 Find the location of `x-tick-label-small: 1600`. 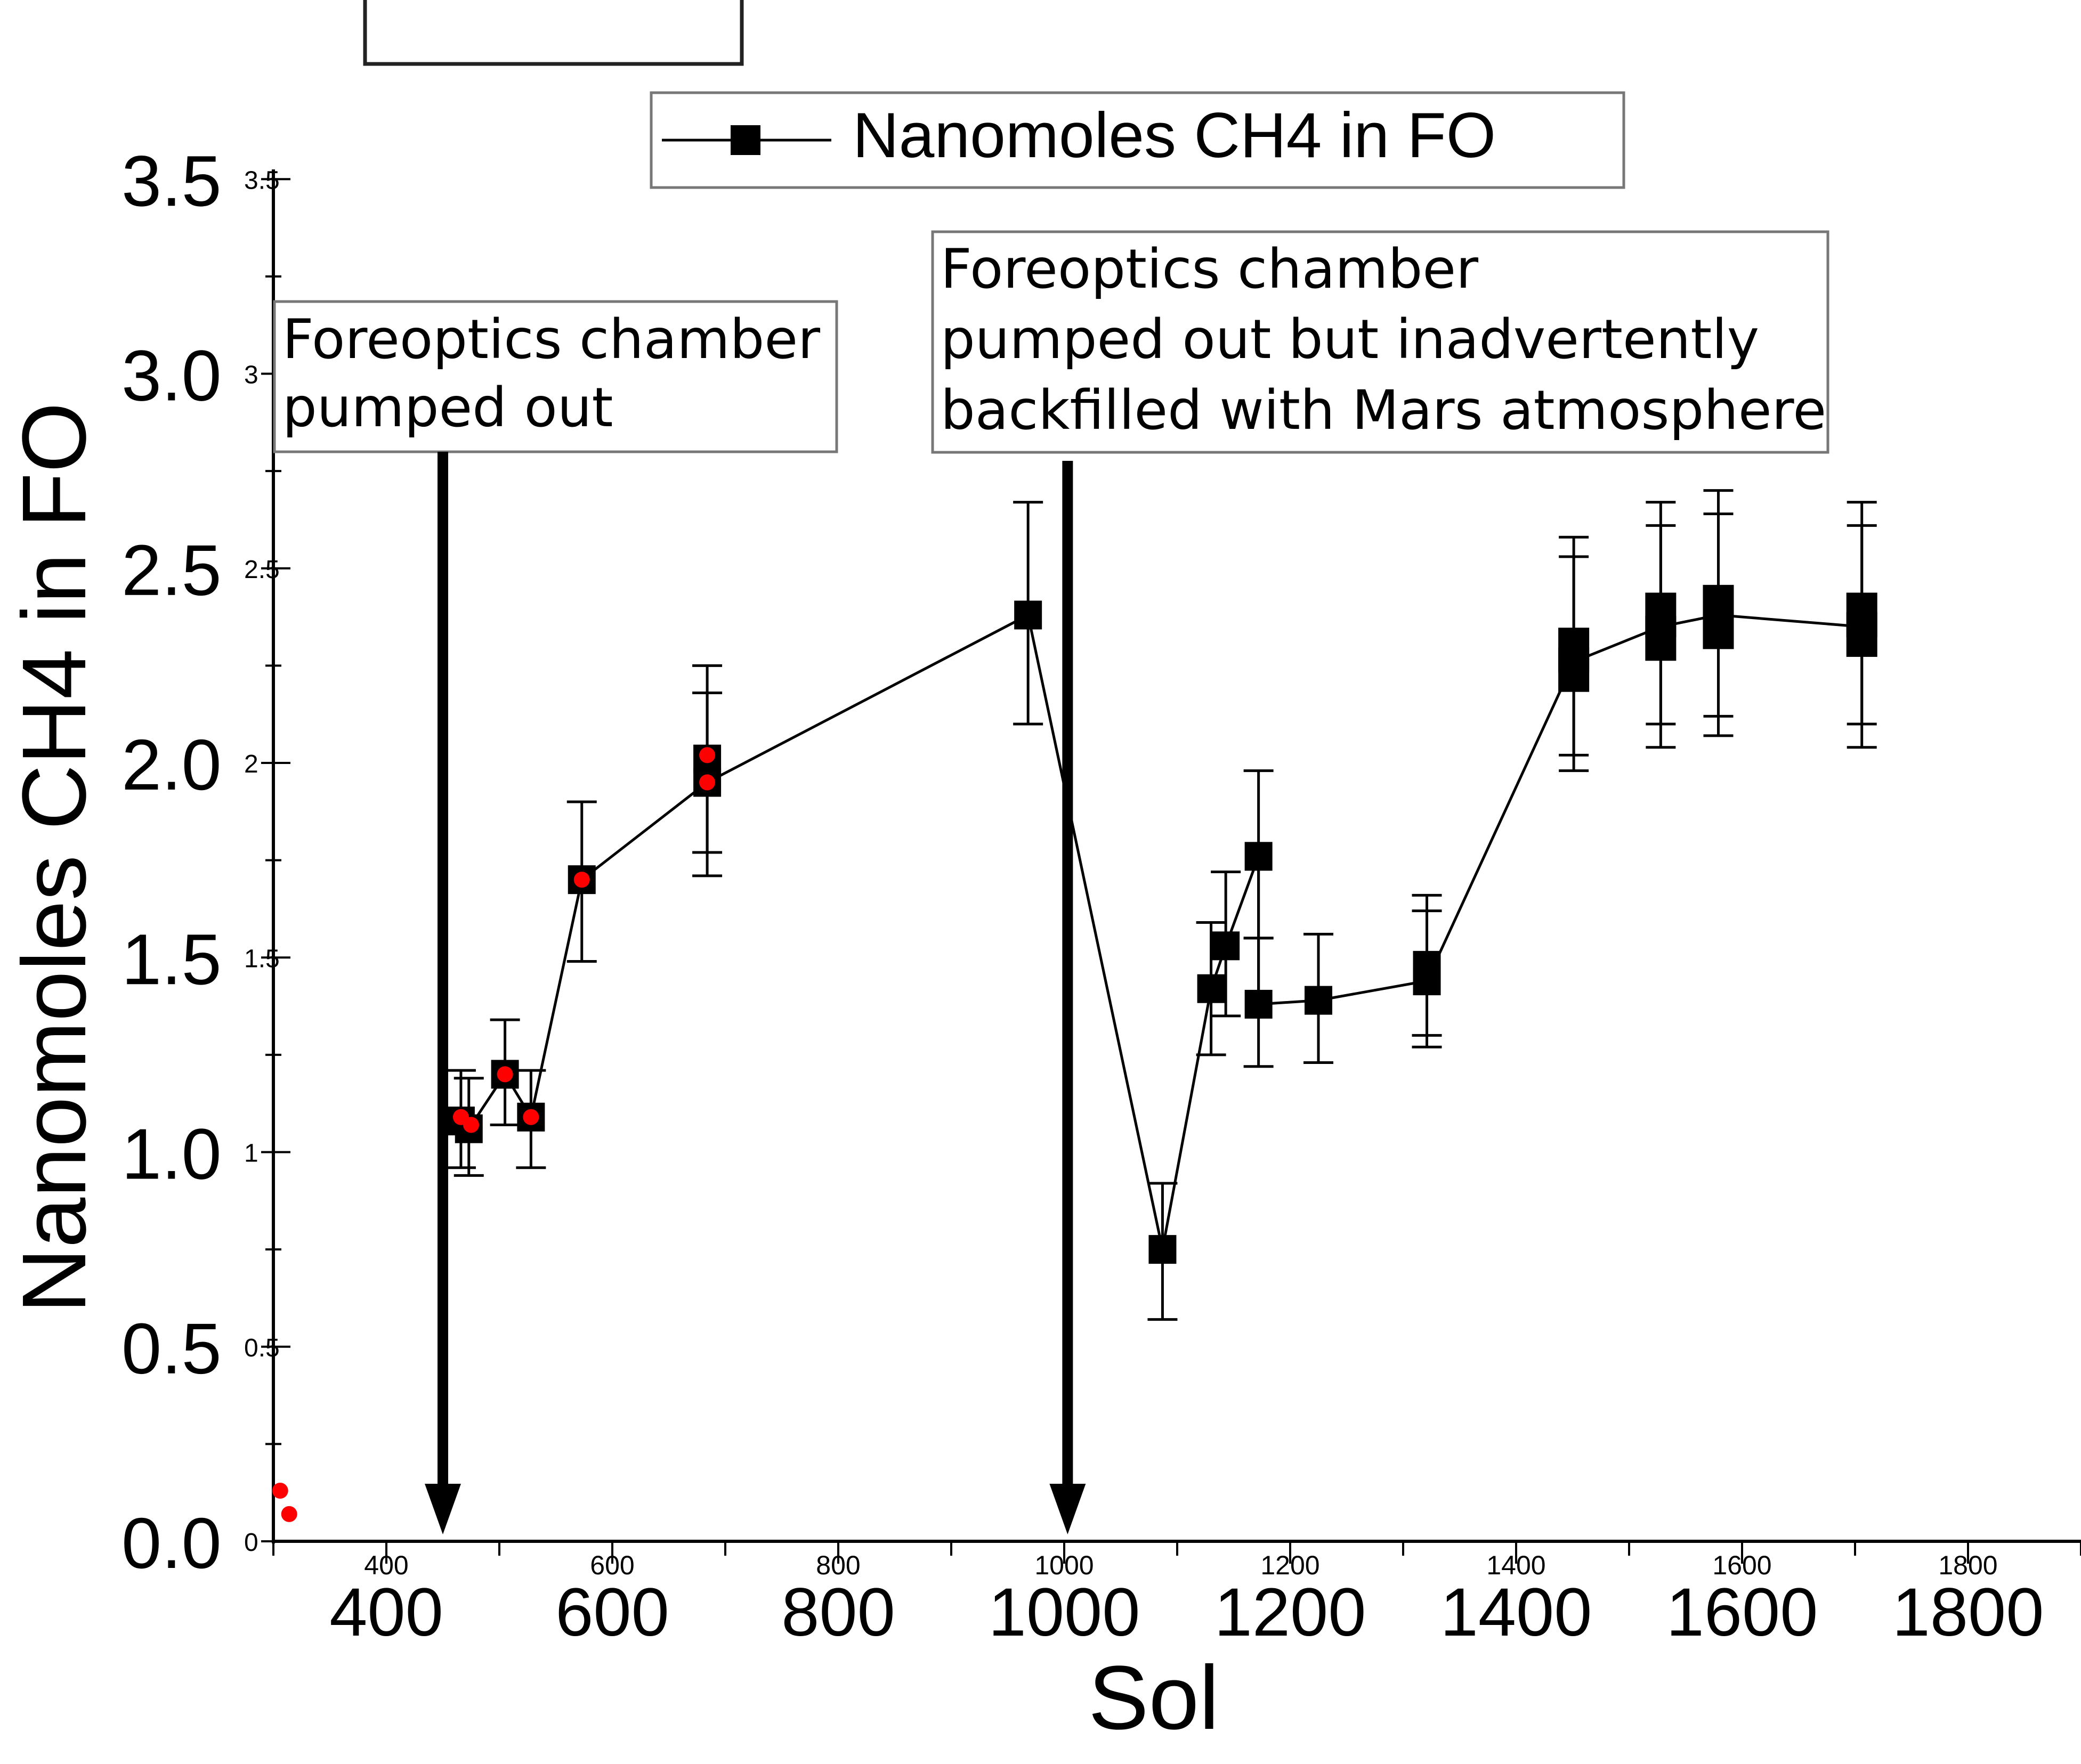

x-tick-label-small: 1600 is located at coordinates (1741, 1565).